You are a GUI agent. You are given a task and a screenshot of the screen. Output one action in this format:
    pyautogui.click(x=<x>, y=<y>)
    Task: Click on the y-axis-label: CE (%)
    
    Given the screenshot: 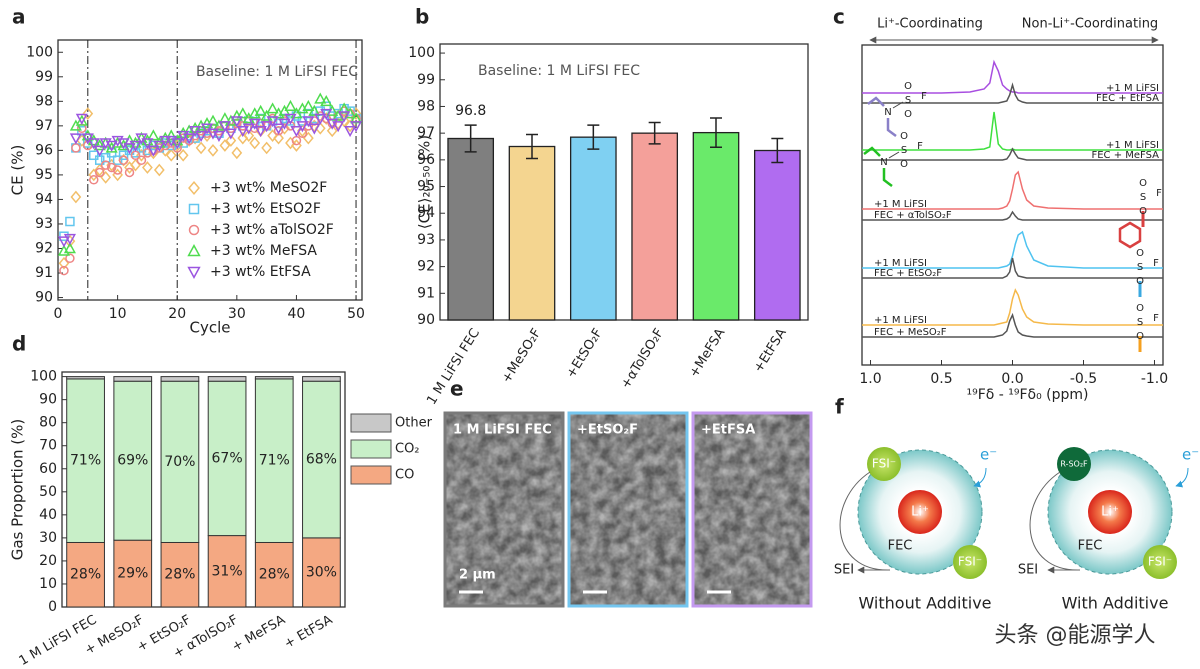 What is the action you would take?
    pyautogui.click(x=18, y=170)
    